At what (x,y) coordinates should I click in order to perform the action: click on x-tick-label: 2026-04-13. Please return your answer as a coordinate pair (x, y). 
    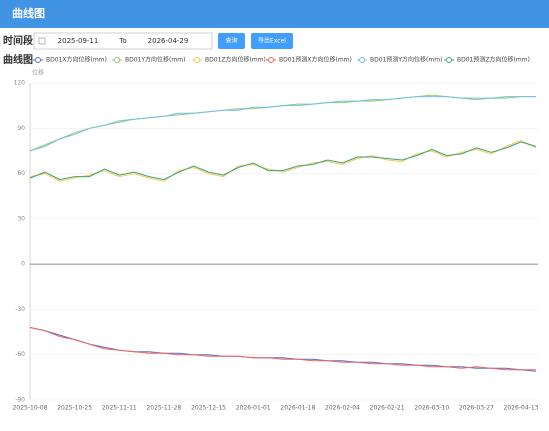
    Looking at the image, I should click on (521, 408).